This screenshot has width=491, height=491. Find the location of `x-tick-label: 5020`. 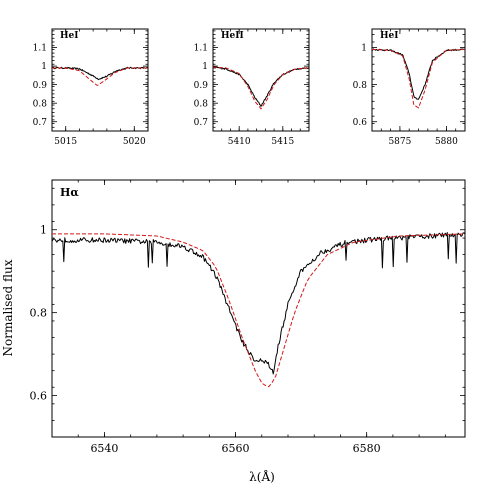

x-tick-label: 5020 is located at coordinates (134, 142).